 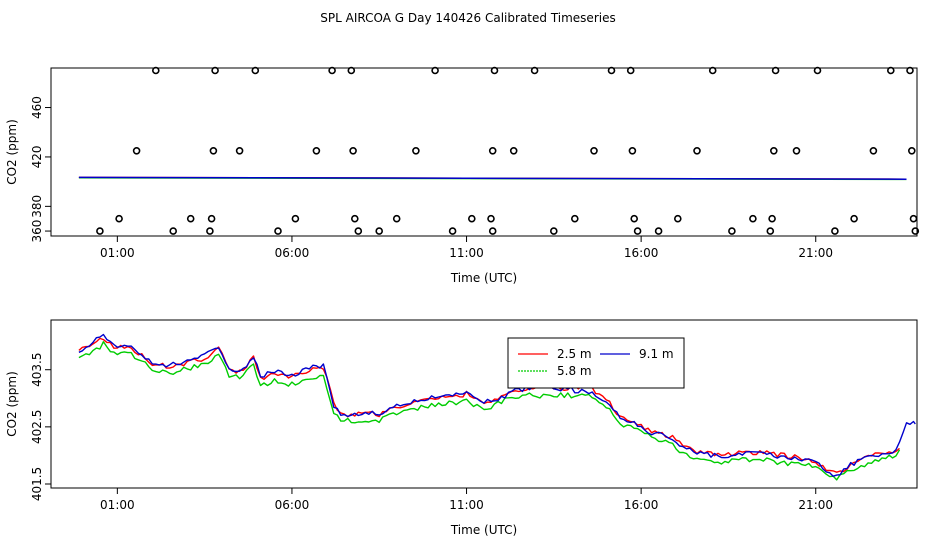 I want to click on top-y-tick-label: 420, so click(x=37, y=156).